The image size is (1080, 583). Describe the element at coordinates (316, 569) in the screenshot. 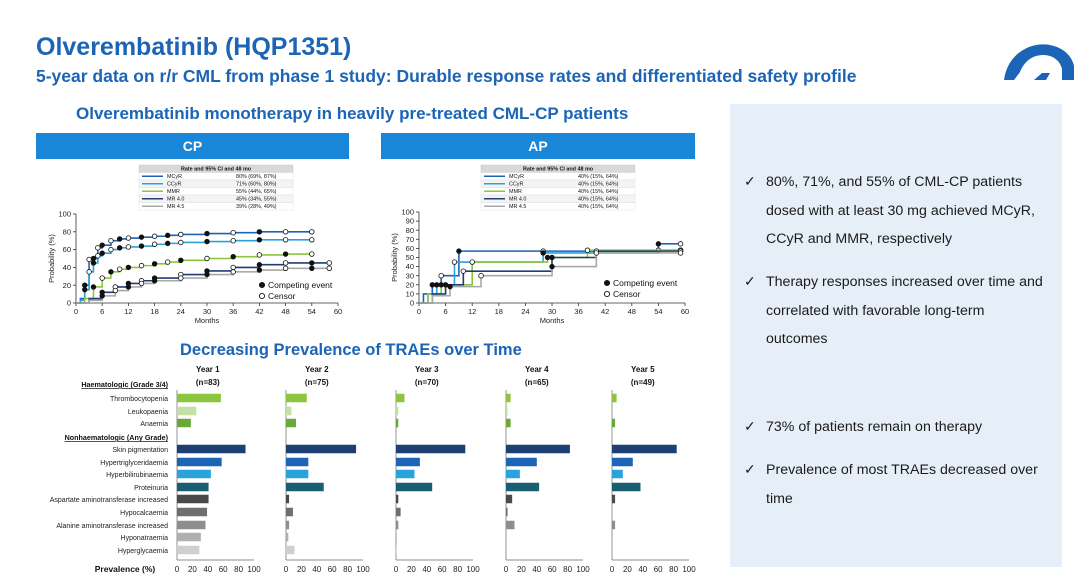

I see `trae-x-tick-label: 40` at that location.